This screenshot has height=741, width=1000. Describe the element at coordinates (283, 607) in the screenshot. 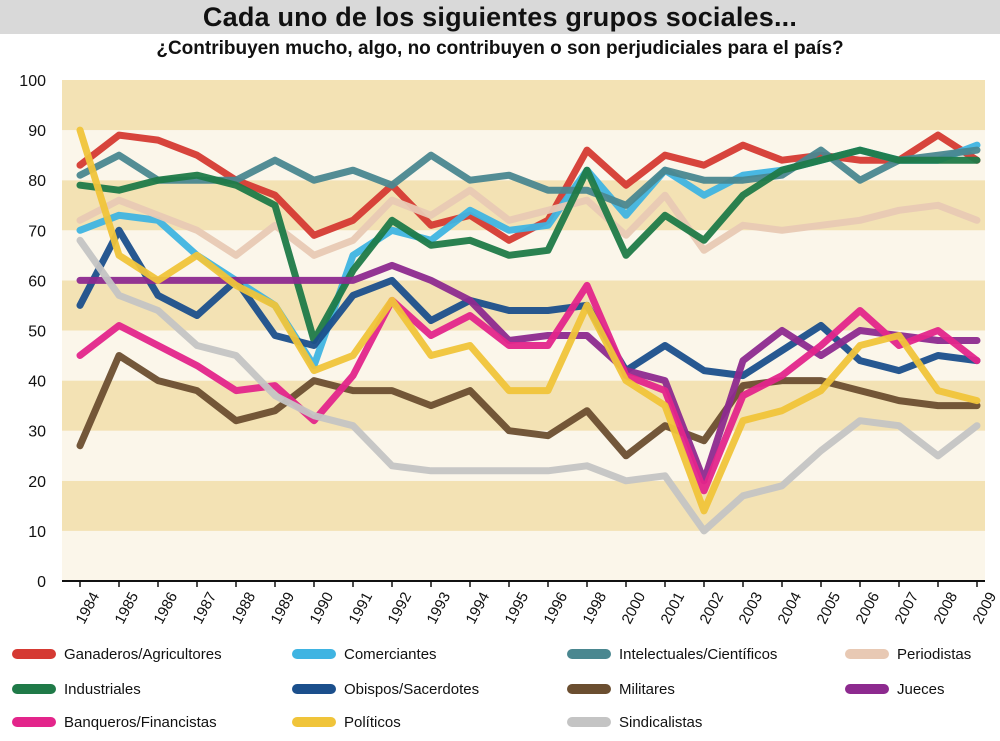

I see `x-tick-label: 1989` at that location.